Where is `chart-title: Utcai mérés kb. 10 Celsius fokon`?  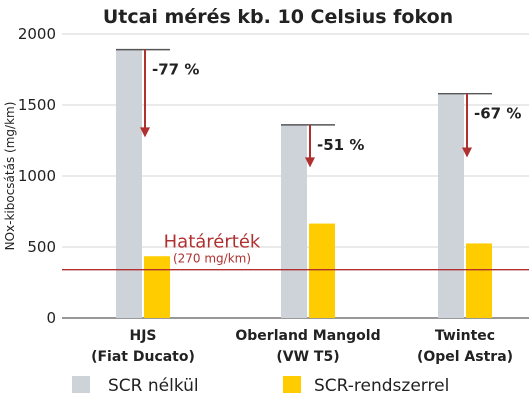 chart-title: Utcai mérés kb. 10 Celsius fokon is located at coordinates (278, 17).